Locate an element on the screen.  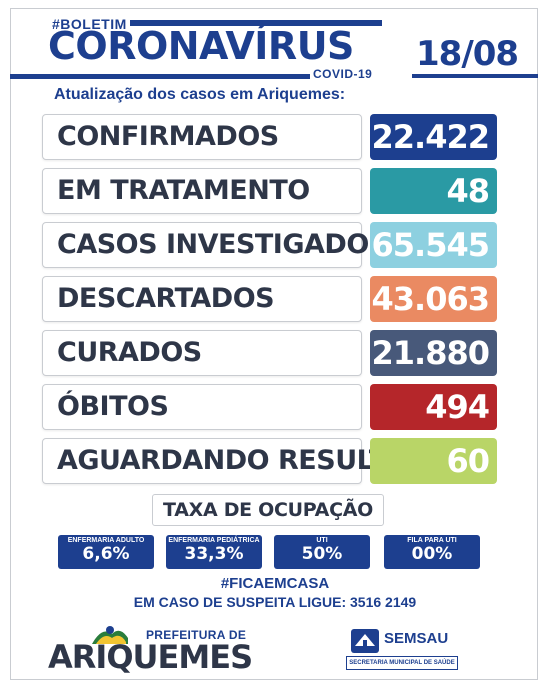
date-underline is located at coordinates (475, 76).